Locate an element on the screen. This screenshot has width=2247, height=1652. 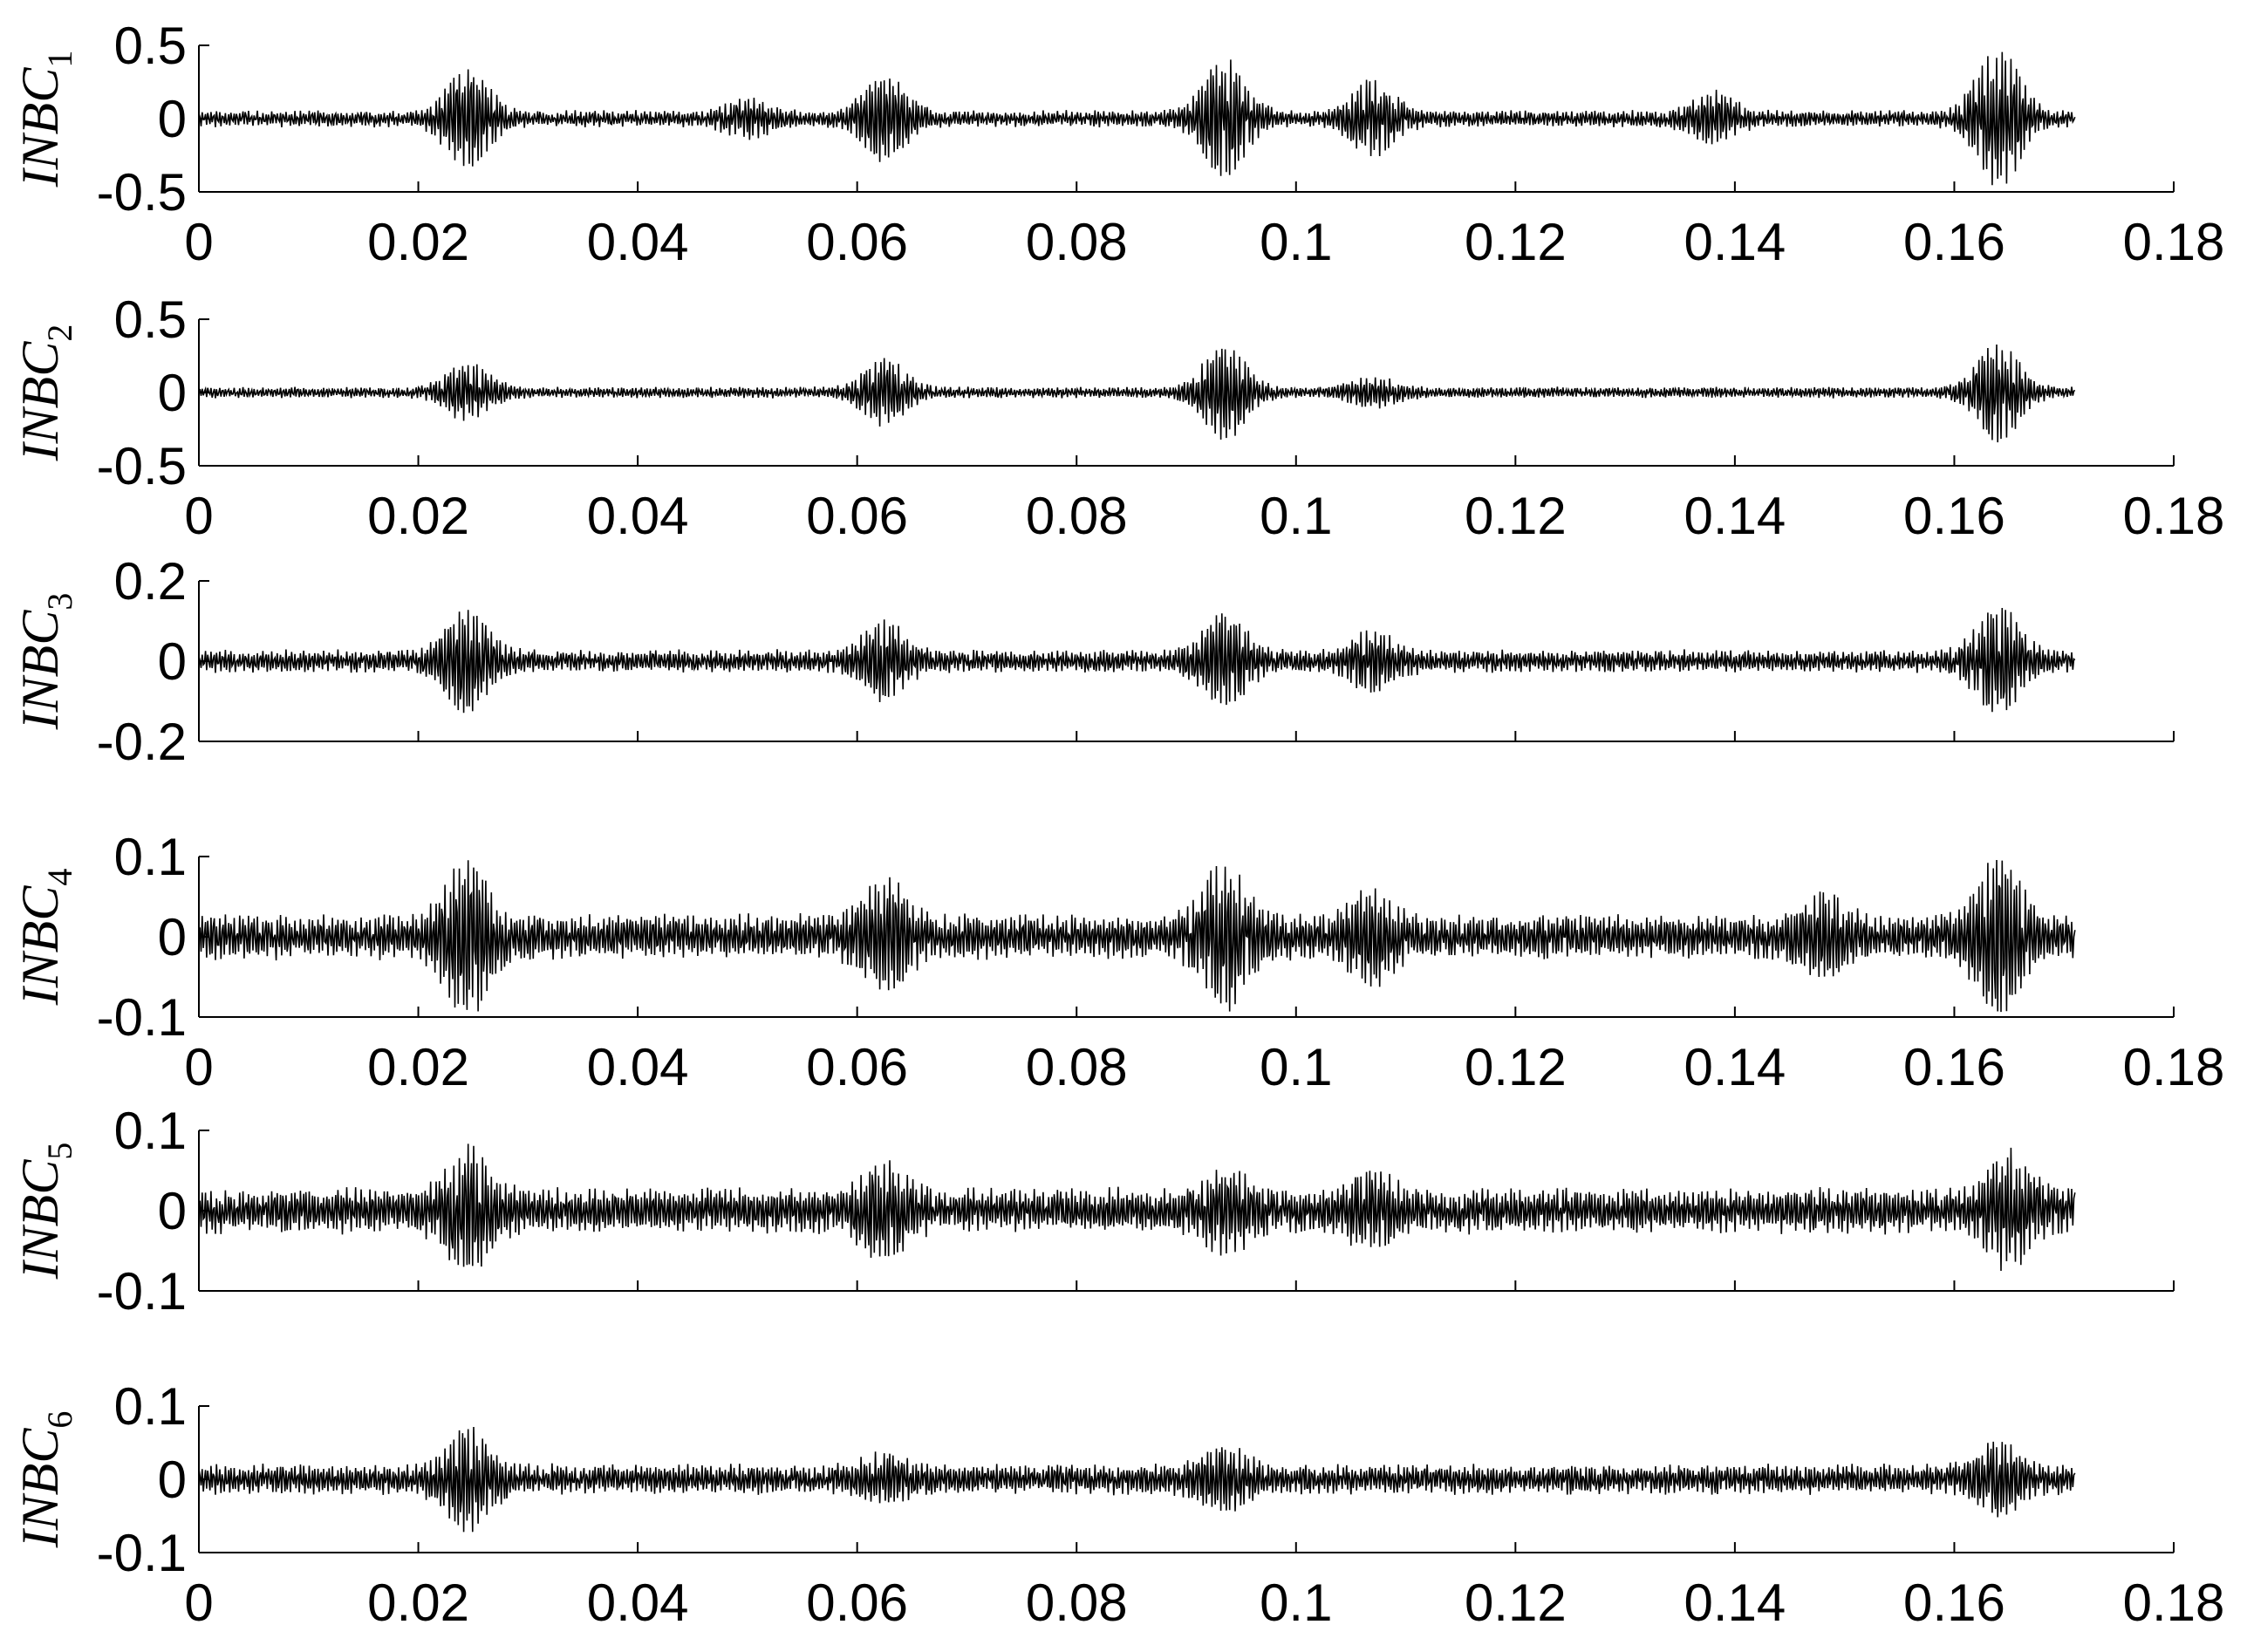
y-axis-label: INBC4 is located at coordinates (45, 938).